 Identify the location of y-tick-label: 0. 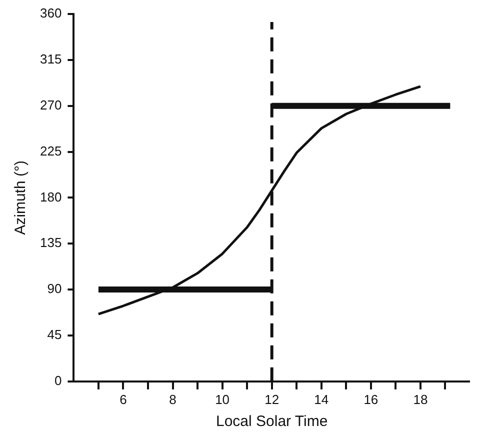
(58, 380).